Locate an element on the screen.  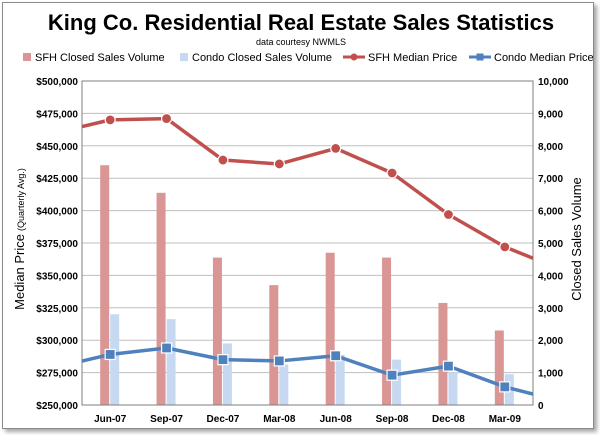
legend-label: SFH Closed Sales Volume is located at coordinates (100, 58).